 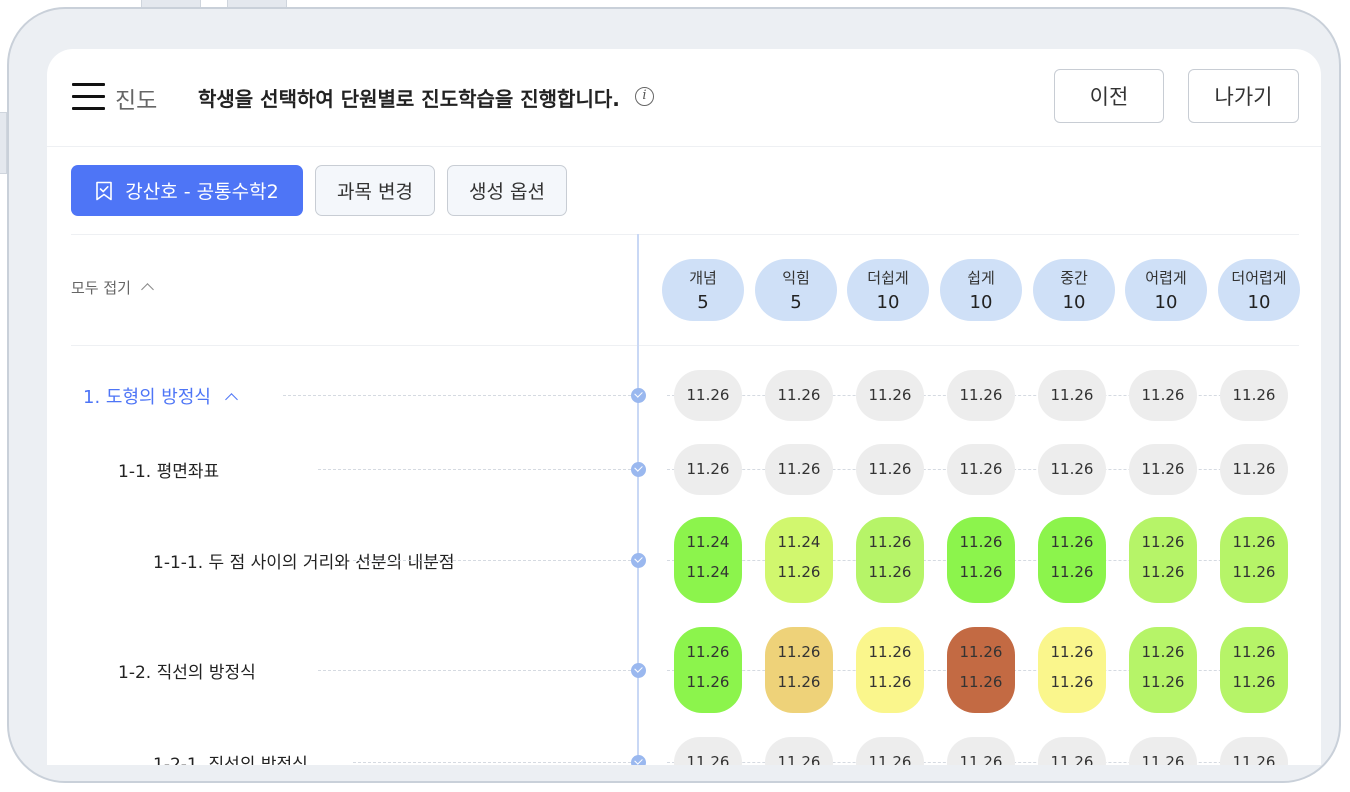 I want to click on level-name: 익힘, so click(x=796, y=278).